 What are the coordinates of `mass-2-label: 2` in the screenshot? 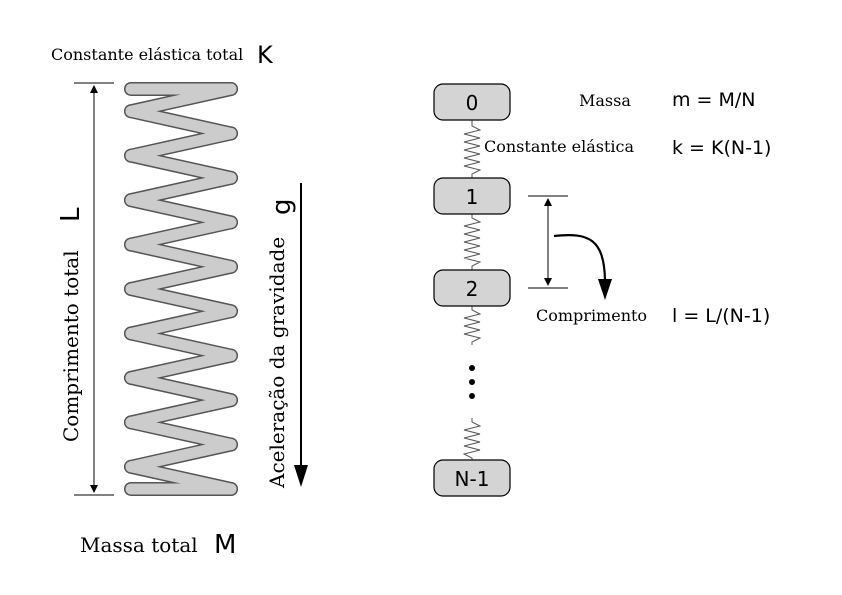 It's located at (472, 289).